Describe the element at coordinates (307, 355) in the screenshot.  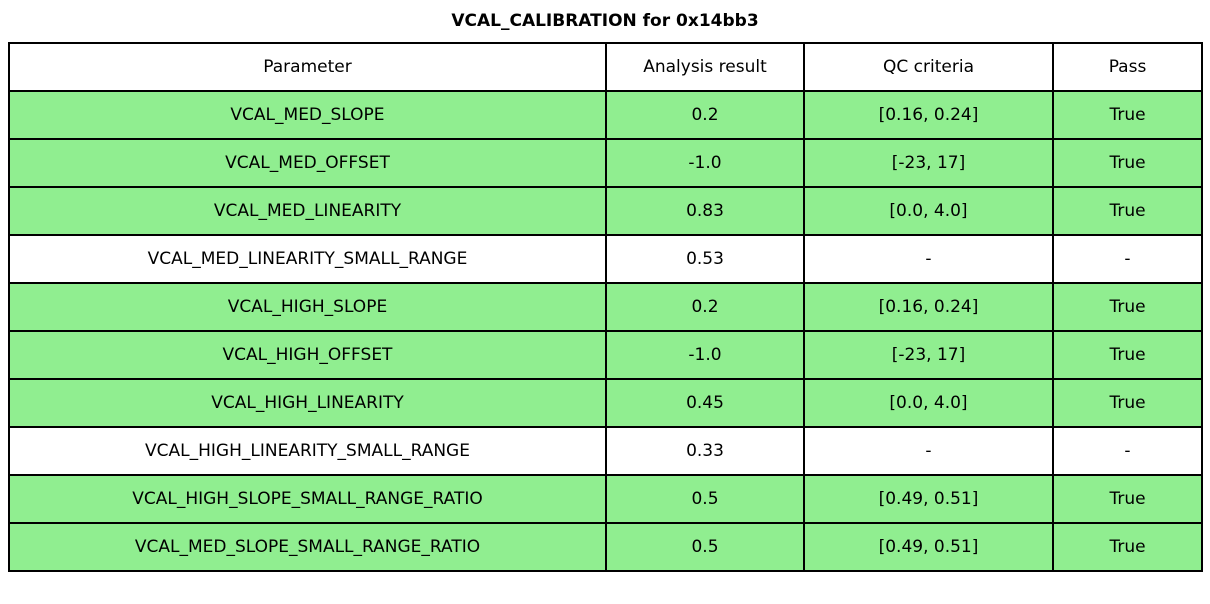
I see `cell-parameter: VCAL_HIGH_OFFSET` at that location.